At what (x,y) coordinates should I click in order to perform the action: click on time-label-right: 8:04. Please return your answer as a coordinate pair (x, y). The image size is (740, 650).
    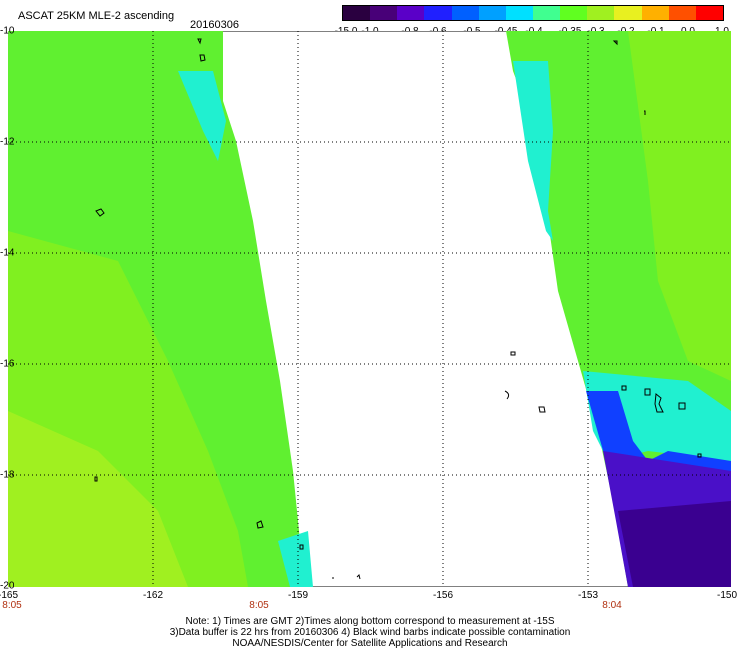
    Looking at the image, I should click on (612, 605).